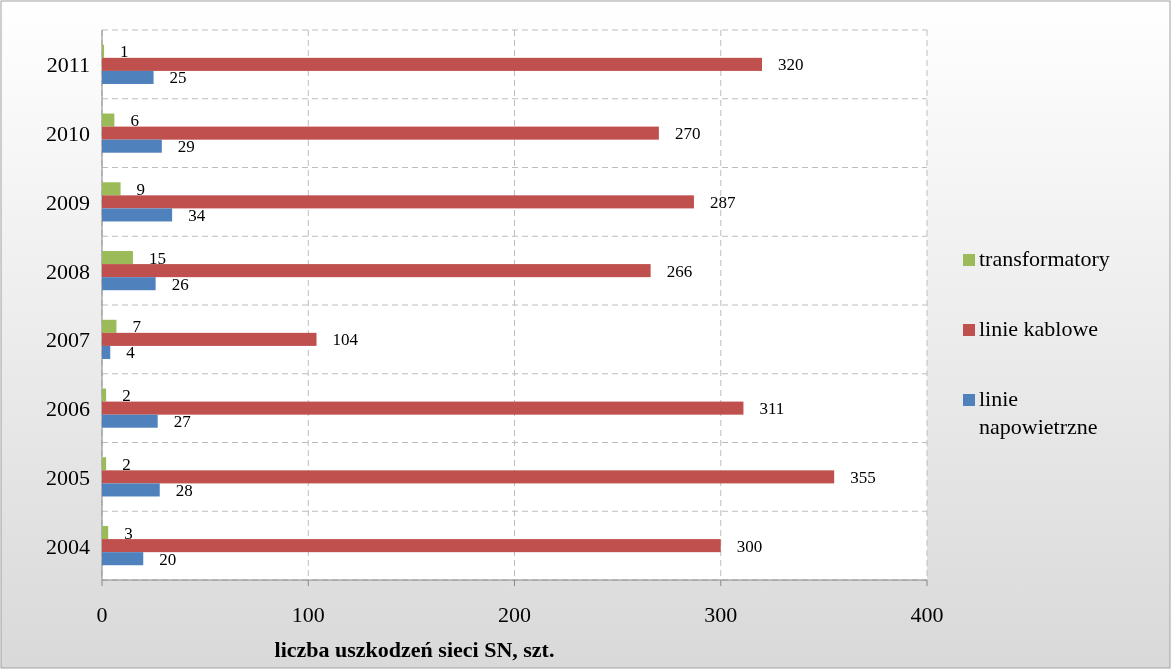 This screenshot has height=669, width=1171. Describe the element at coordinates (197, 215) in the screenshot. I see `data-label: 34` at that location.